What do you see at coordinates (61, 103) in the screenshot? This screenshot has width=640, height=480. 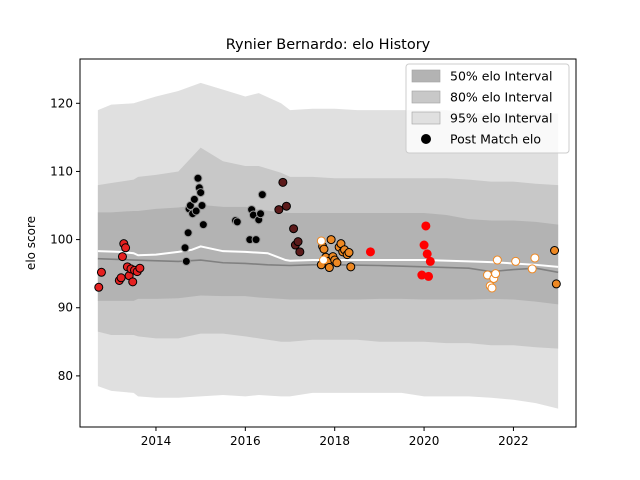 I see `y-tick-label: 120` at bounding box center [61, 103].